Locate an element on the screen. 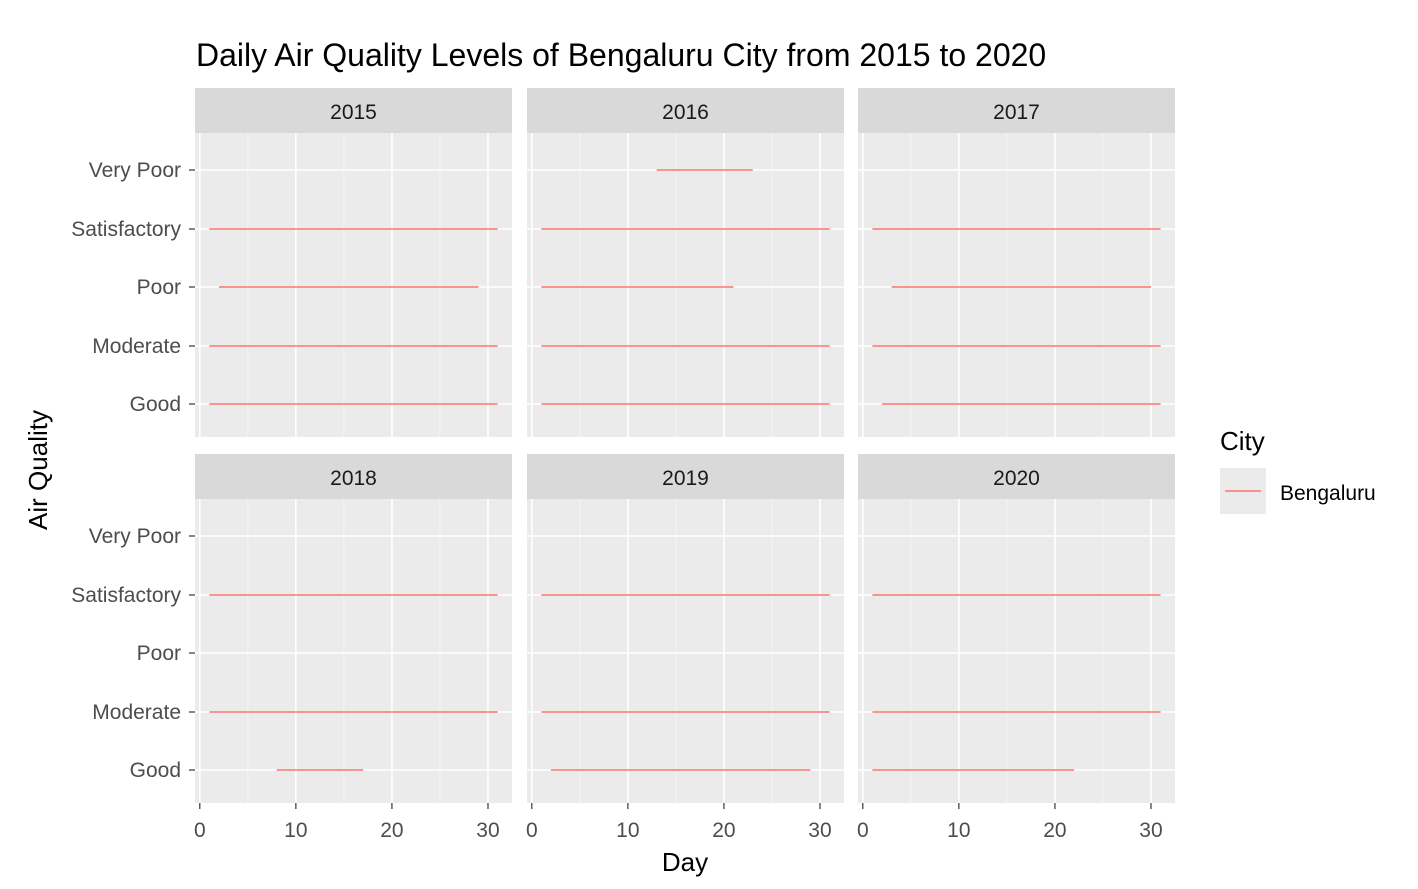 This screenshot has width=1418, height=889. facet-panel-2020: 2020 0 10 20 30 is located at coordinates (1016, 648).